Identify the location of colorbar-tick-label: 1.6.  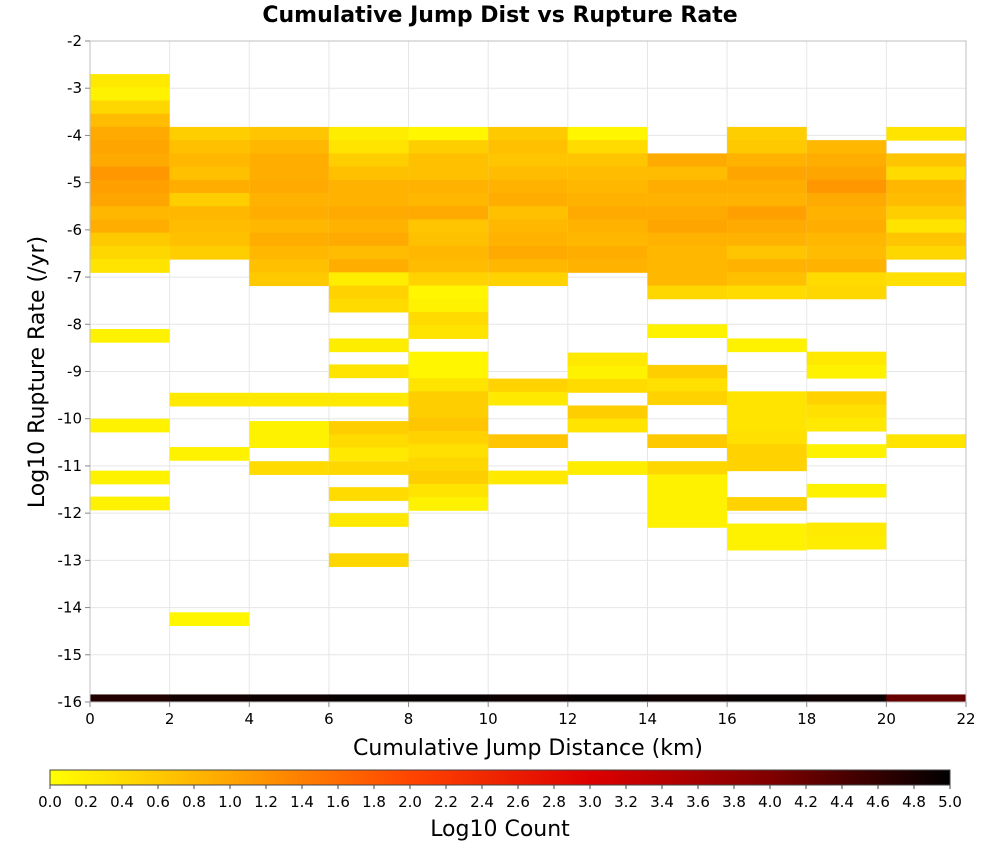
(338, 802).